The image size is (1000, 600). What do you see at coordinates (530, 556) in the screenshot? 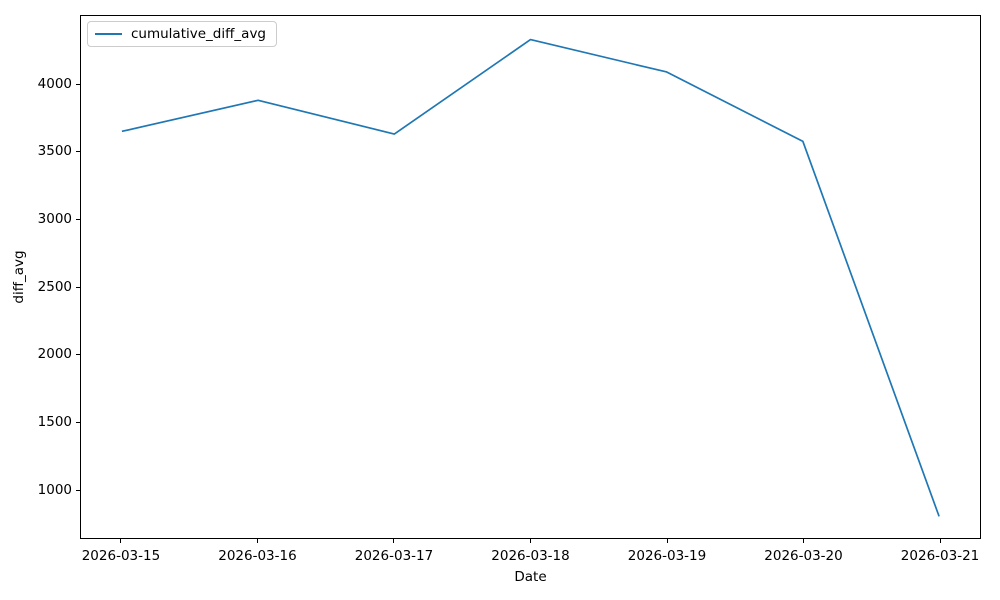
I see `x-tick-label: 2026-03-18` at bounding box center [530, 556].